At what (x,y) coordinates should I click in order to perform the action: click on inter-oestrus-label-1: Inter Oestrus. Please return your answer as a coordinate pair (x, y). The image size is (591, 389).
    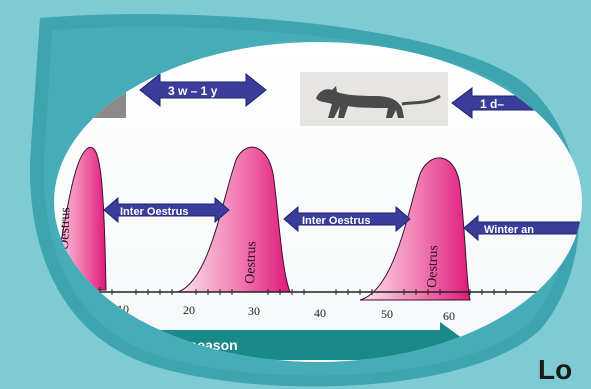
    Looking at the image, I should click on (154, 212).